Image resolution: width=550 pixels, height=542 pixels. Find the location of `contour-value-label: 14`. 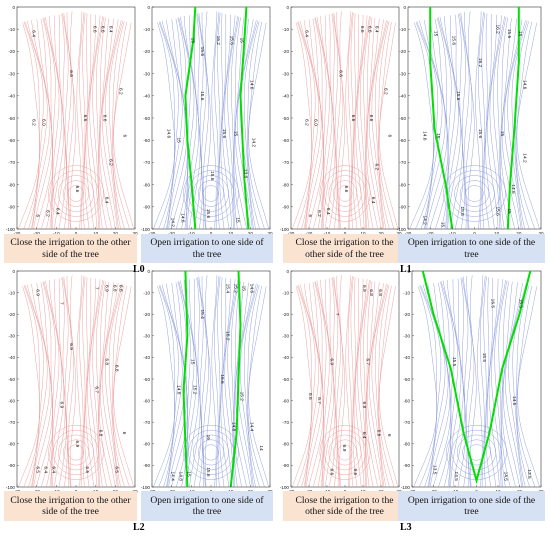

contour-value-label: 14 is located at coordinates (261, 448).